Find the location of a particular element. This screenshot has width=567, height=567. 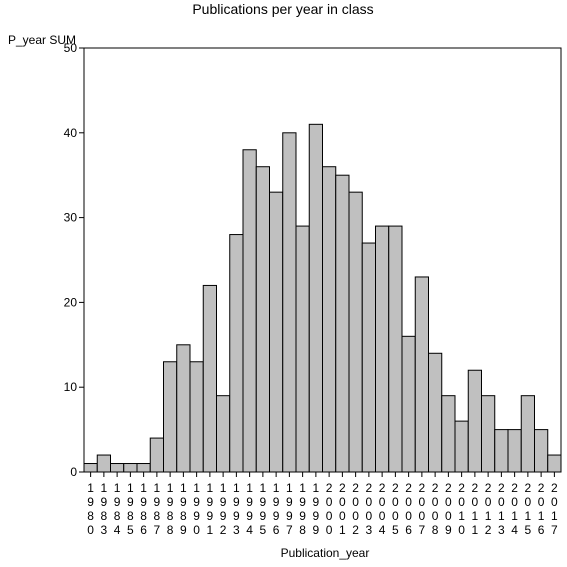

bar-2005 is located at coordinates (395, 349).